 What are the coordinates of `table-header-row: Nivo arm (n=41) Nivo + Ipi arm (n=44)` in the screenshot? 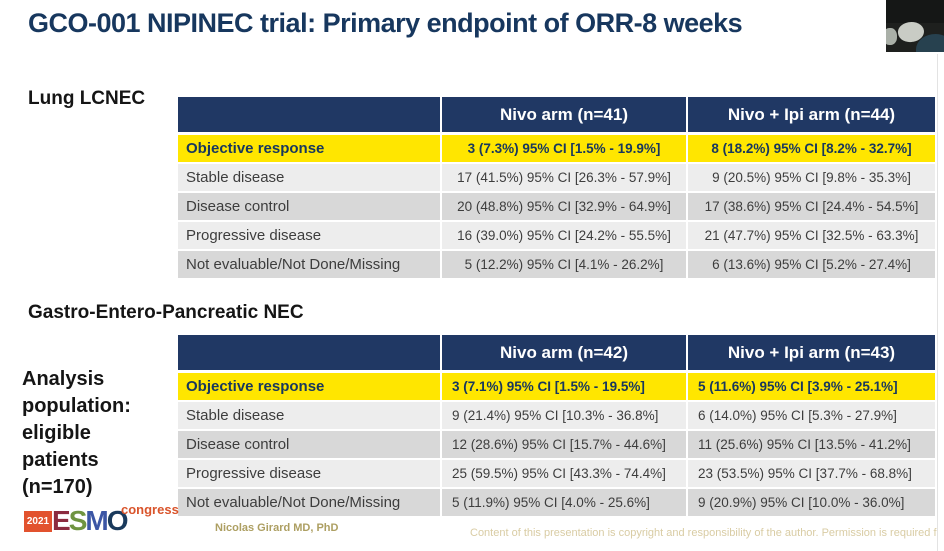 It's located at (556, 114).